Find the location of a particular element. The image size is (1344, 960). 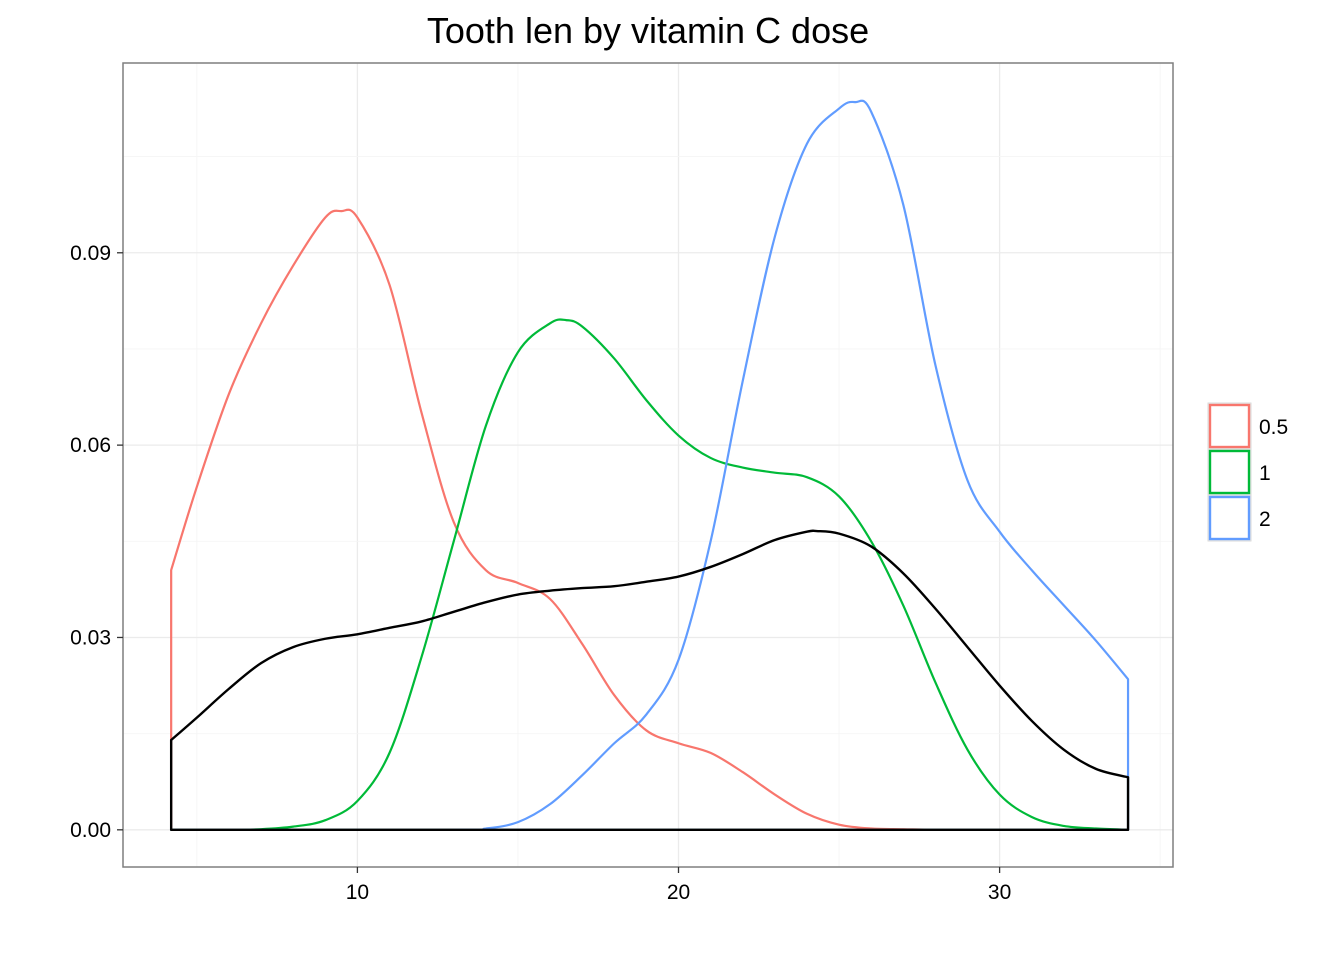

y-tick-label: 0.03 is located at coordinates (90, 637).